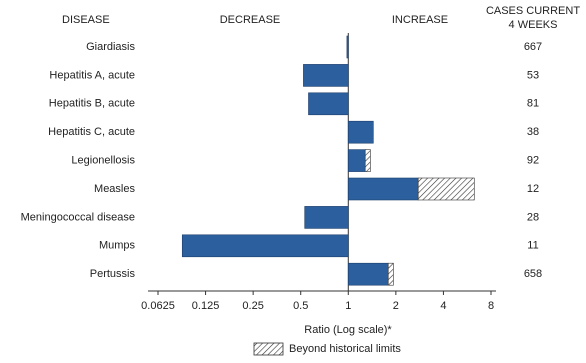 This screenshot has height=363, width=586. Describe the element at coordinates (533, 217) in the screenshot. I see `cases-value: 28` at that location.